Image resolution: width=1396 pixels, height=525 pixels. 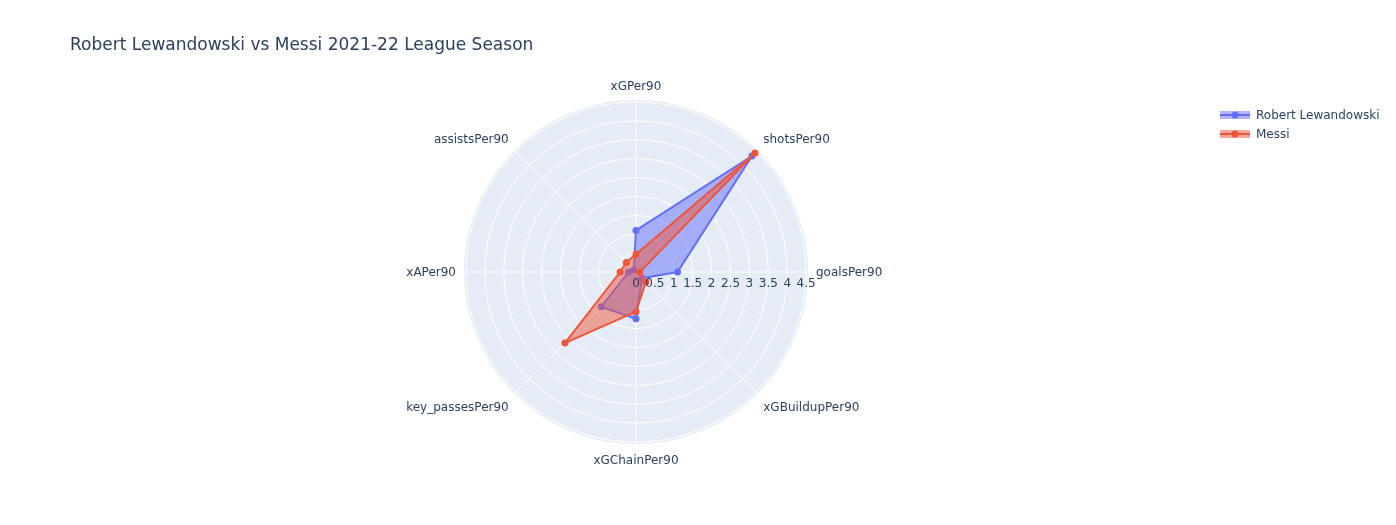 What do you see at coordinates (471, 138) in the screenshot?
I see `spoke-label: assistsPer90` at bounding box center [471, 138].